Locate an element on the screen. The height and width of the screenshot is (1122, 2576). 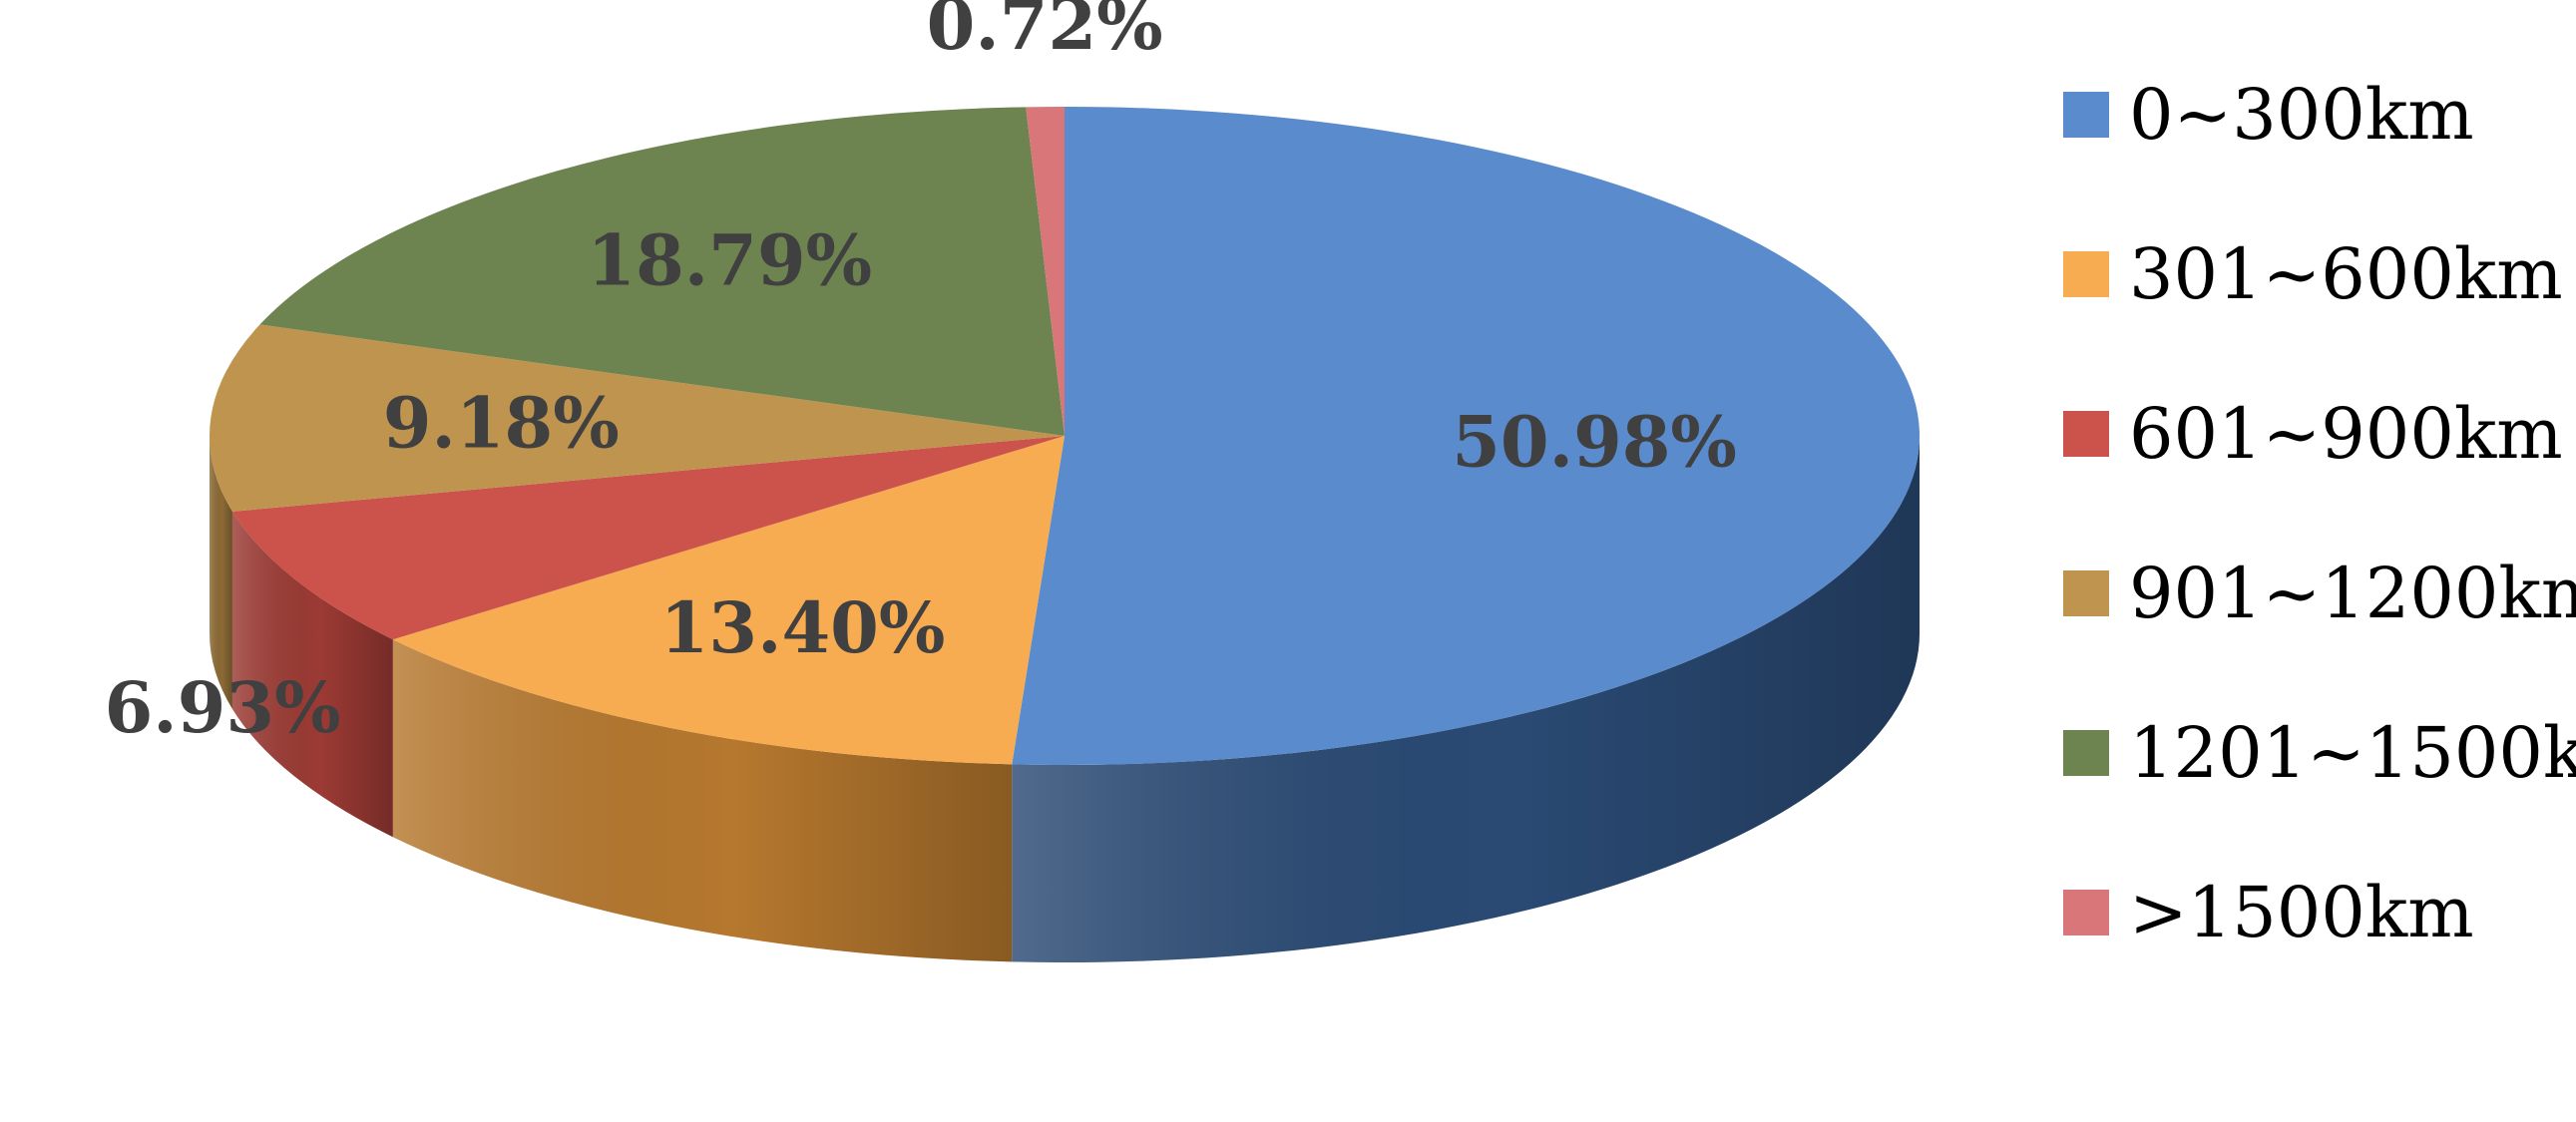
legend-item-901-1200km: 901~1200km is located at coordinates (2319, 618).